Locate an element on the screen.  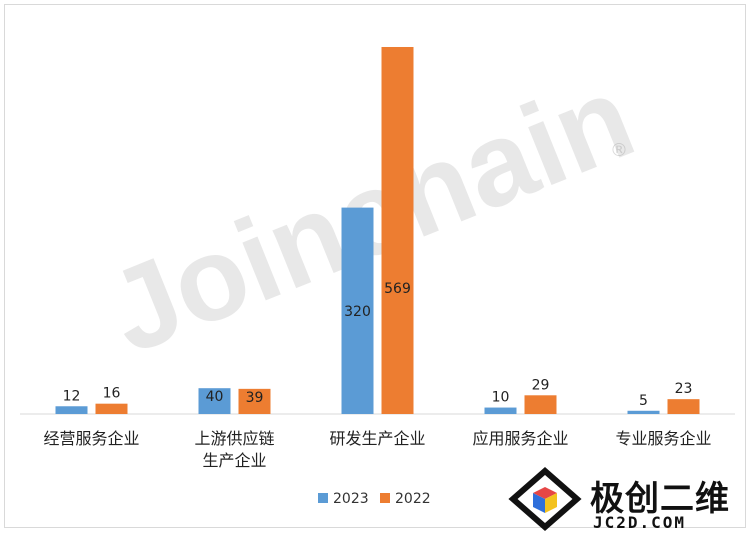
brand-url: JC2D.COM is located at coordinates (640, 522).